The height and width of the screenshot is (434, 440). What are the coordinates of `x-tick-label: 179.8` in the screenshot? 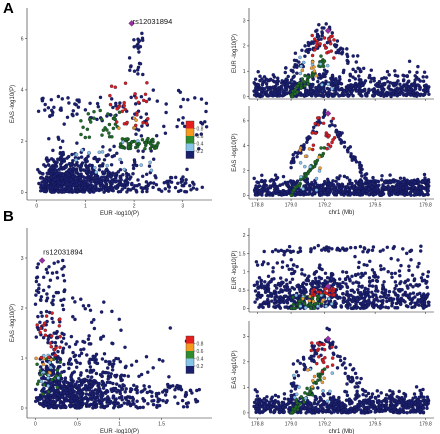 It's located at (425, 206).